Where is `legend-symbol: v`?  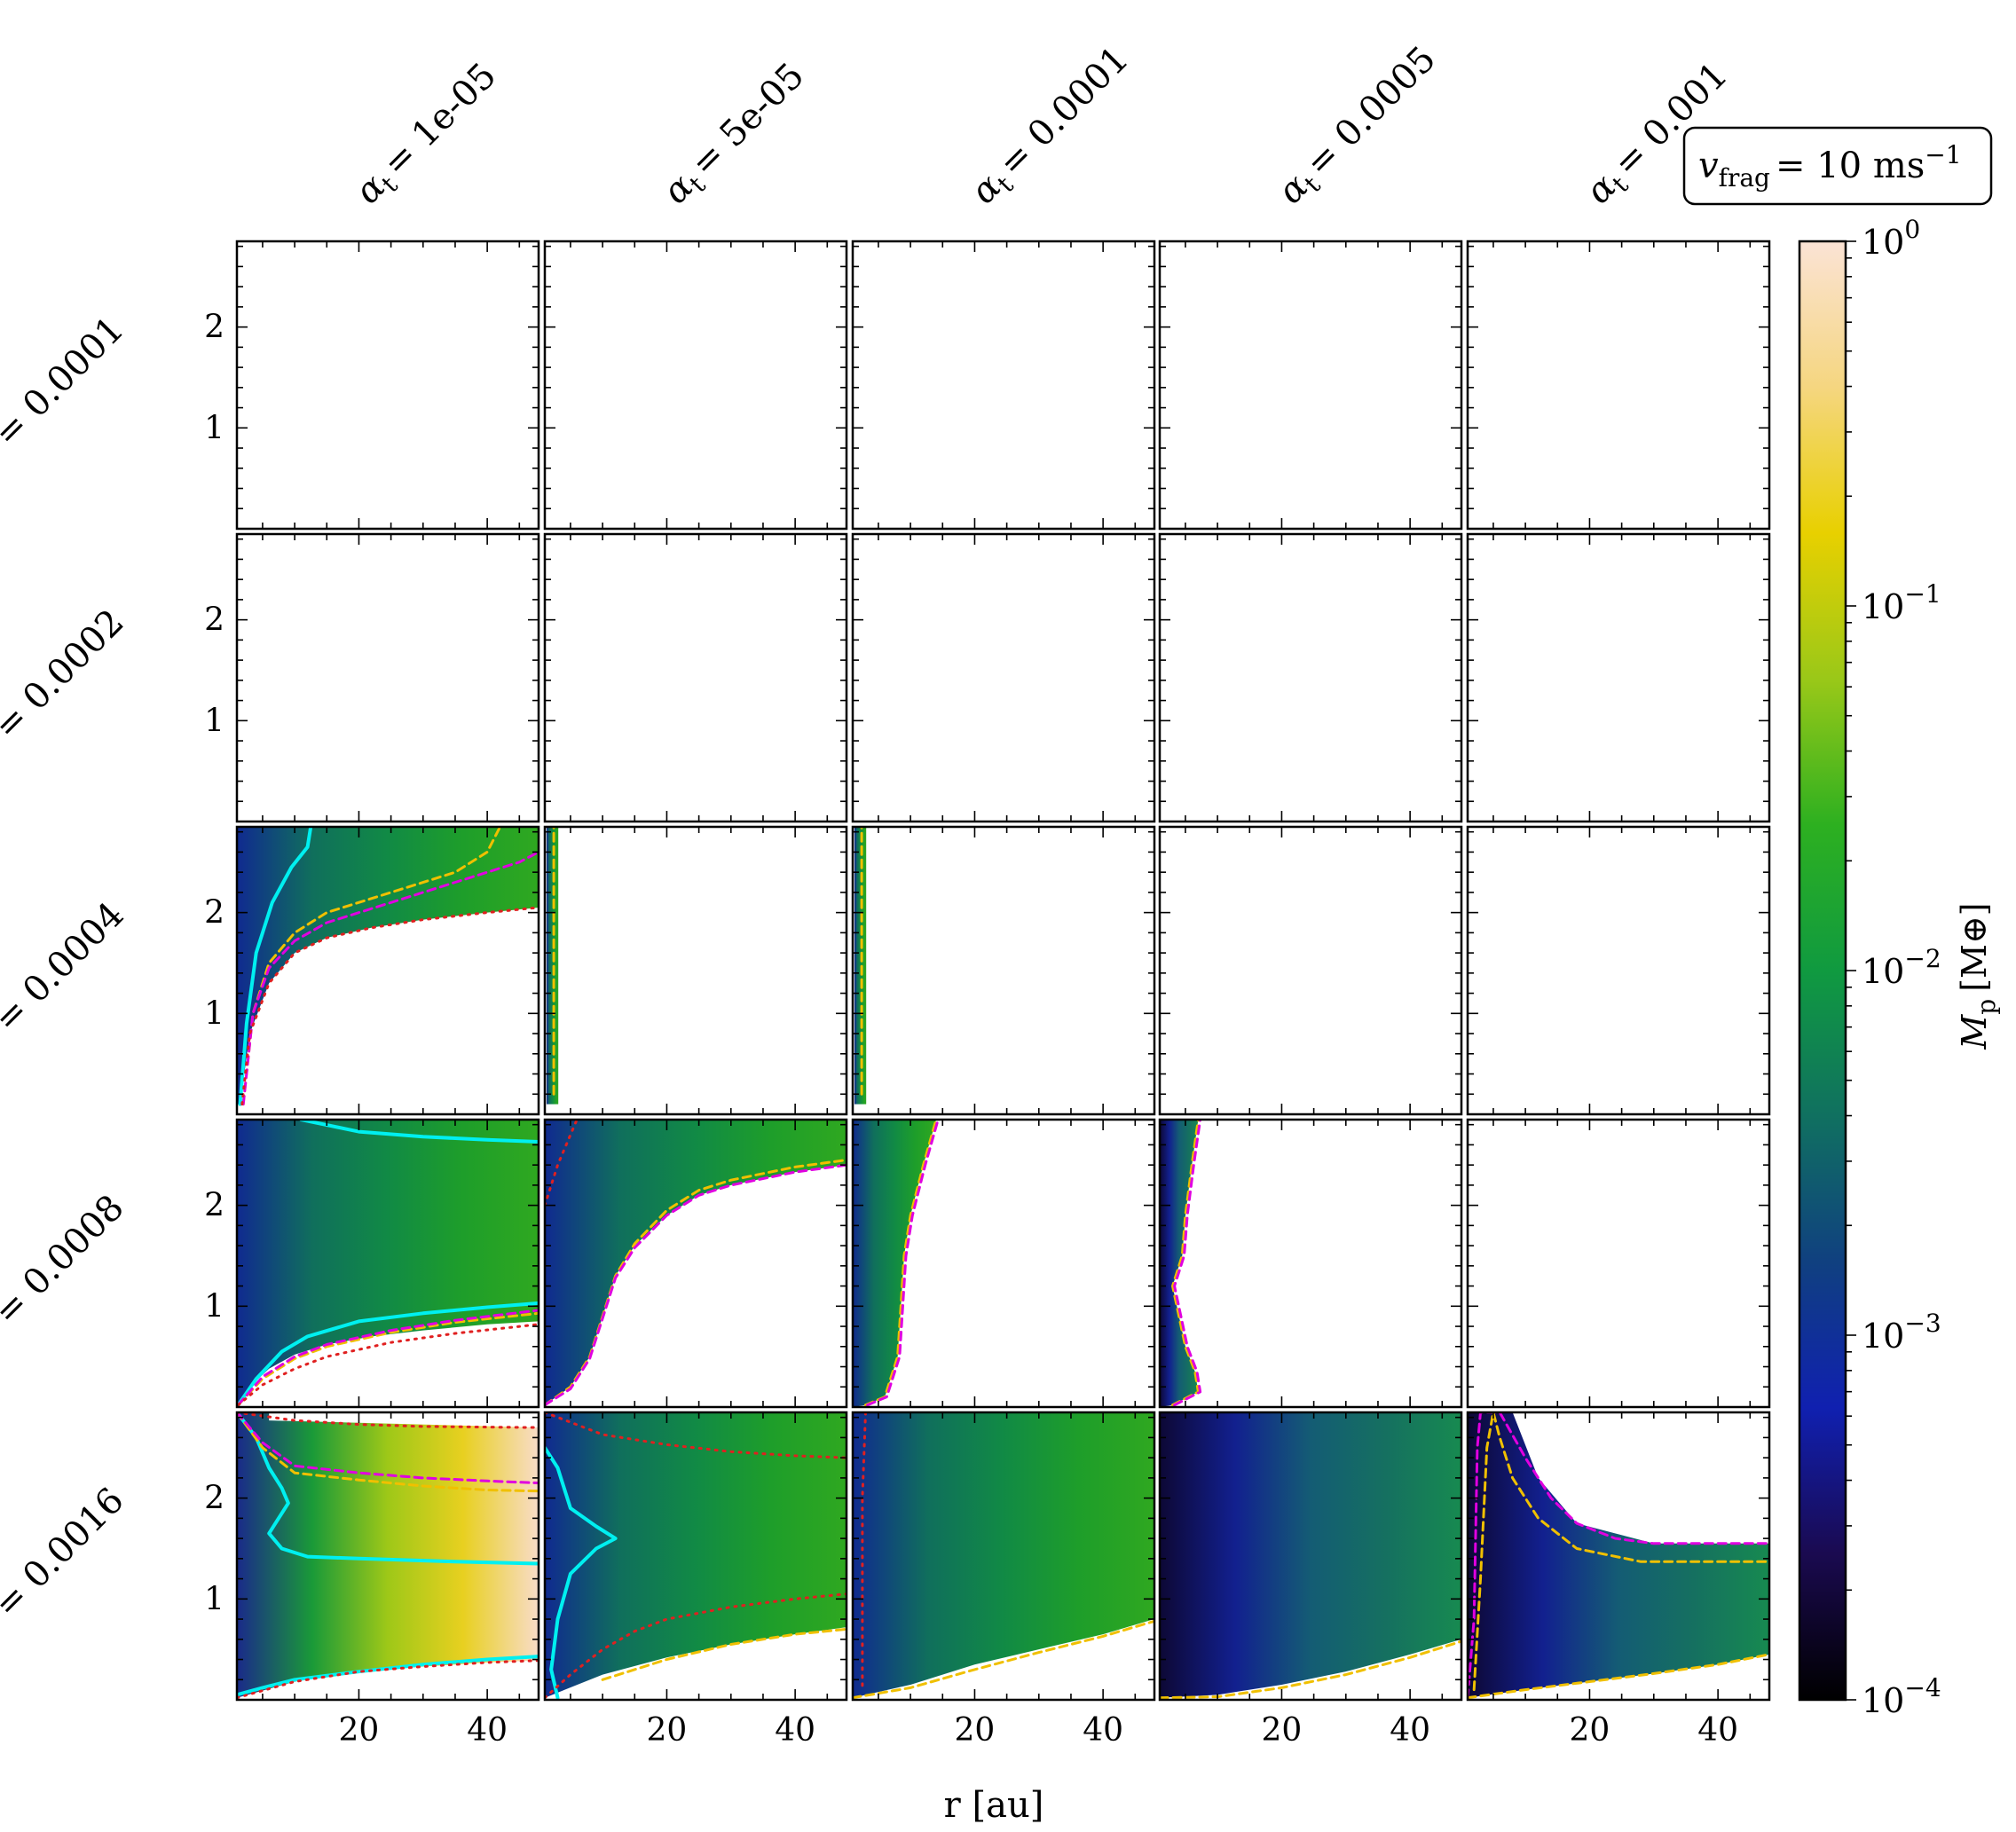
legend-symbol: v is located at coordinates (1708, 165).